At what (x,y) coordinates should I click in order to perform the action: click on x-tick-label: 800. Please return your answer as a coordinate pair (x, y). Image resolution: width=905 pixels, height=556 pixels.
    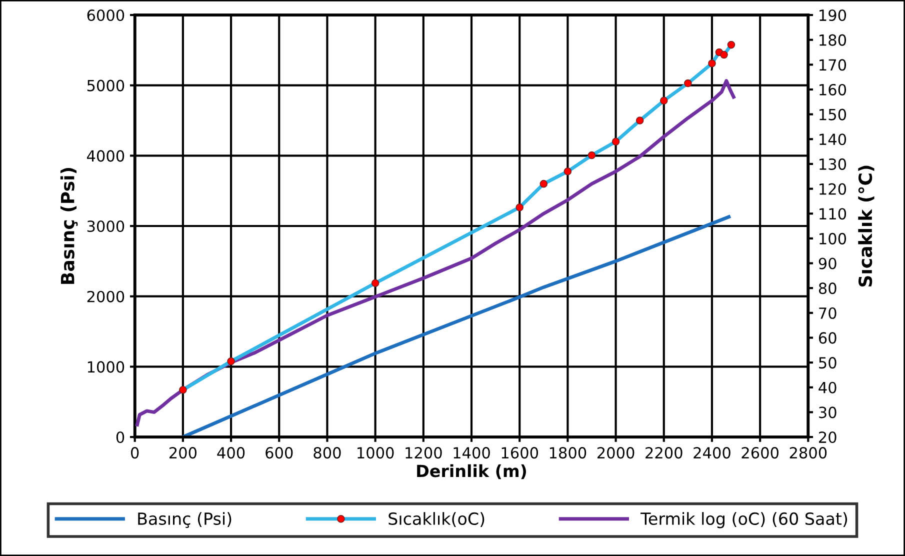
    Looking at the image, I should click on (327, 453).